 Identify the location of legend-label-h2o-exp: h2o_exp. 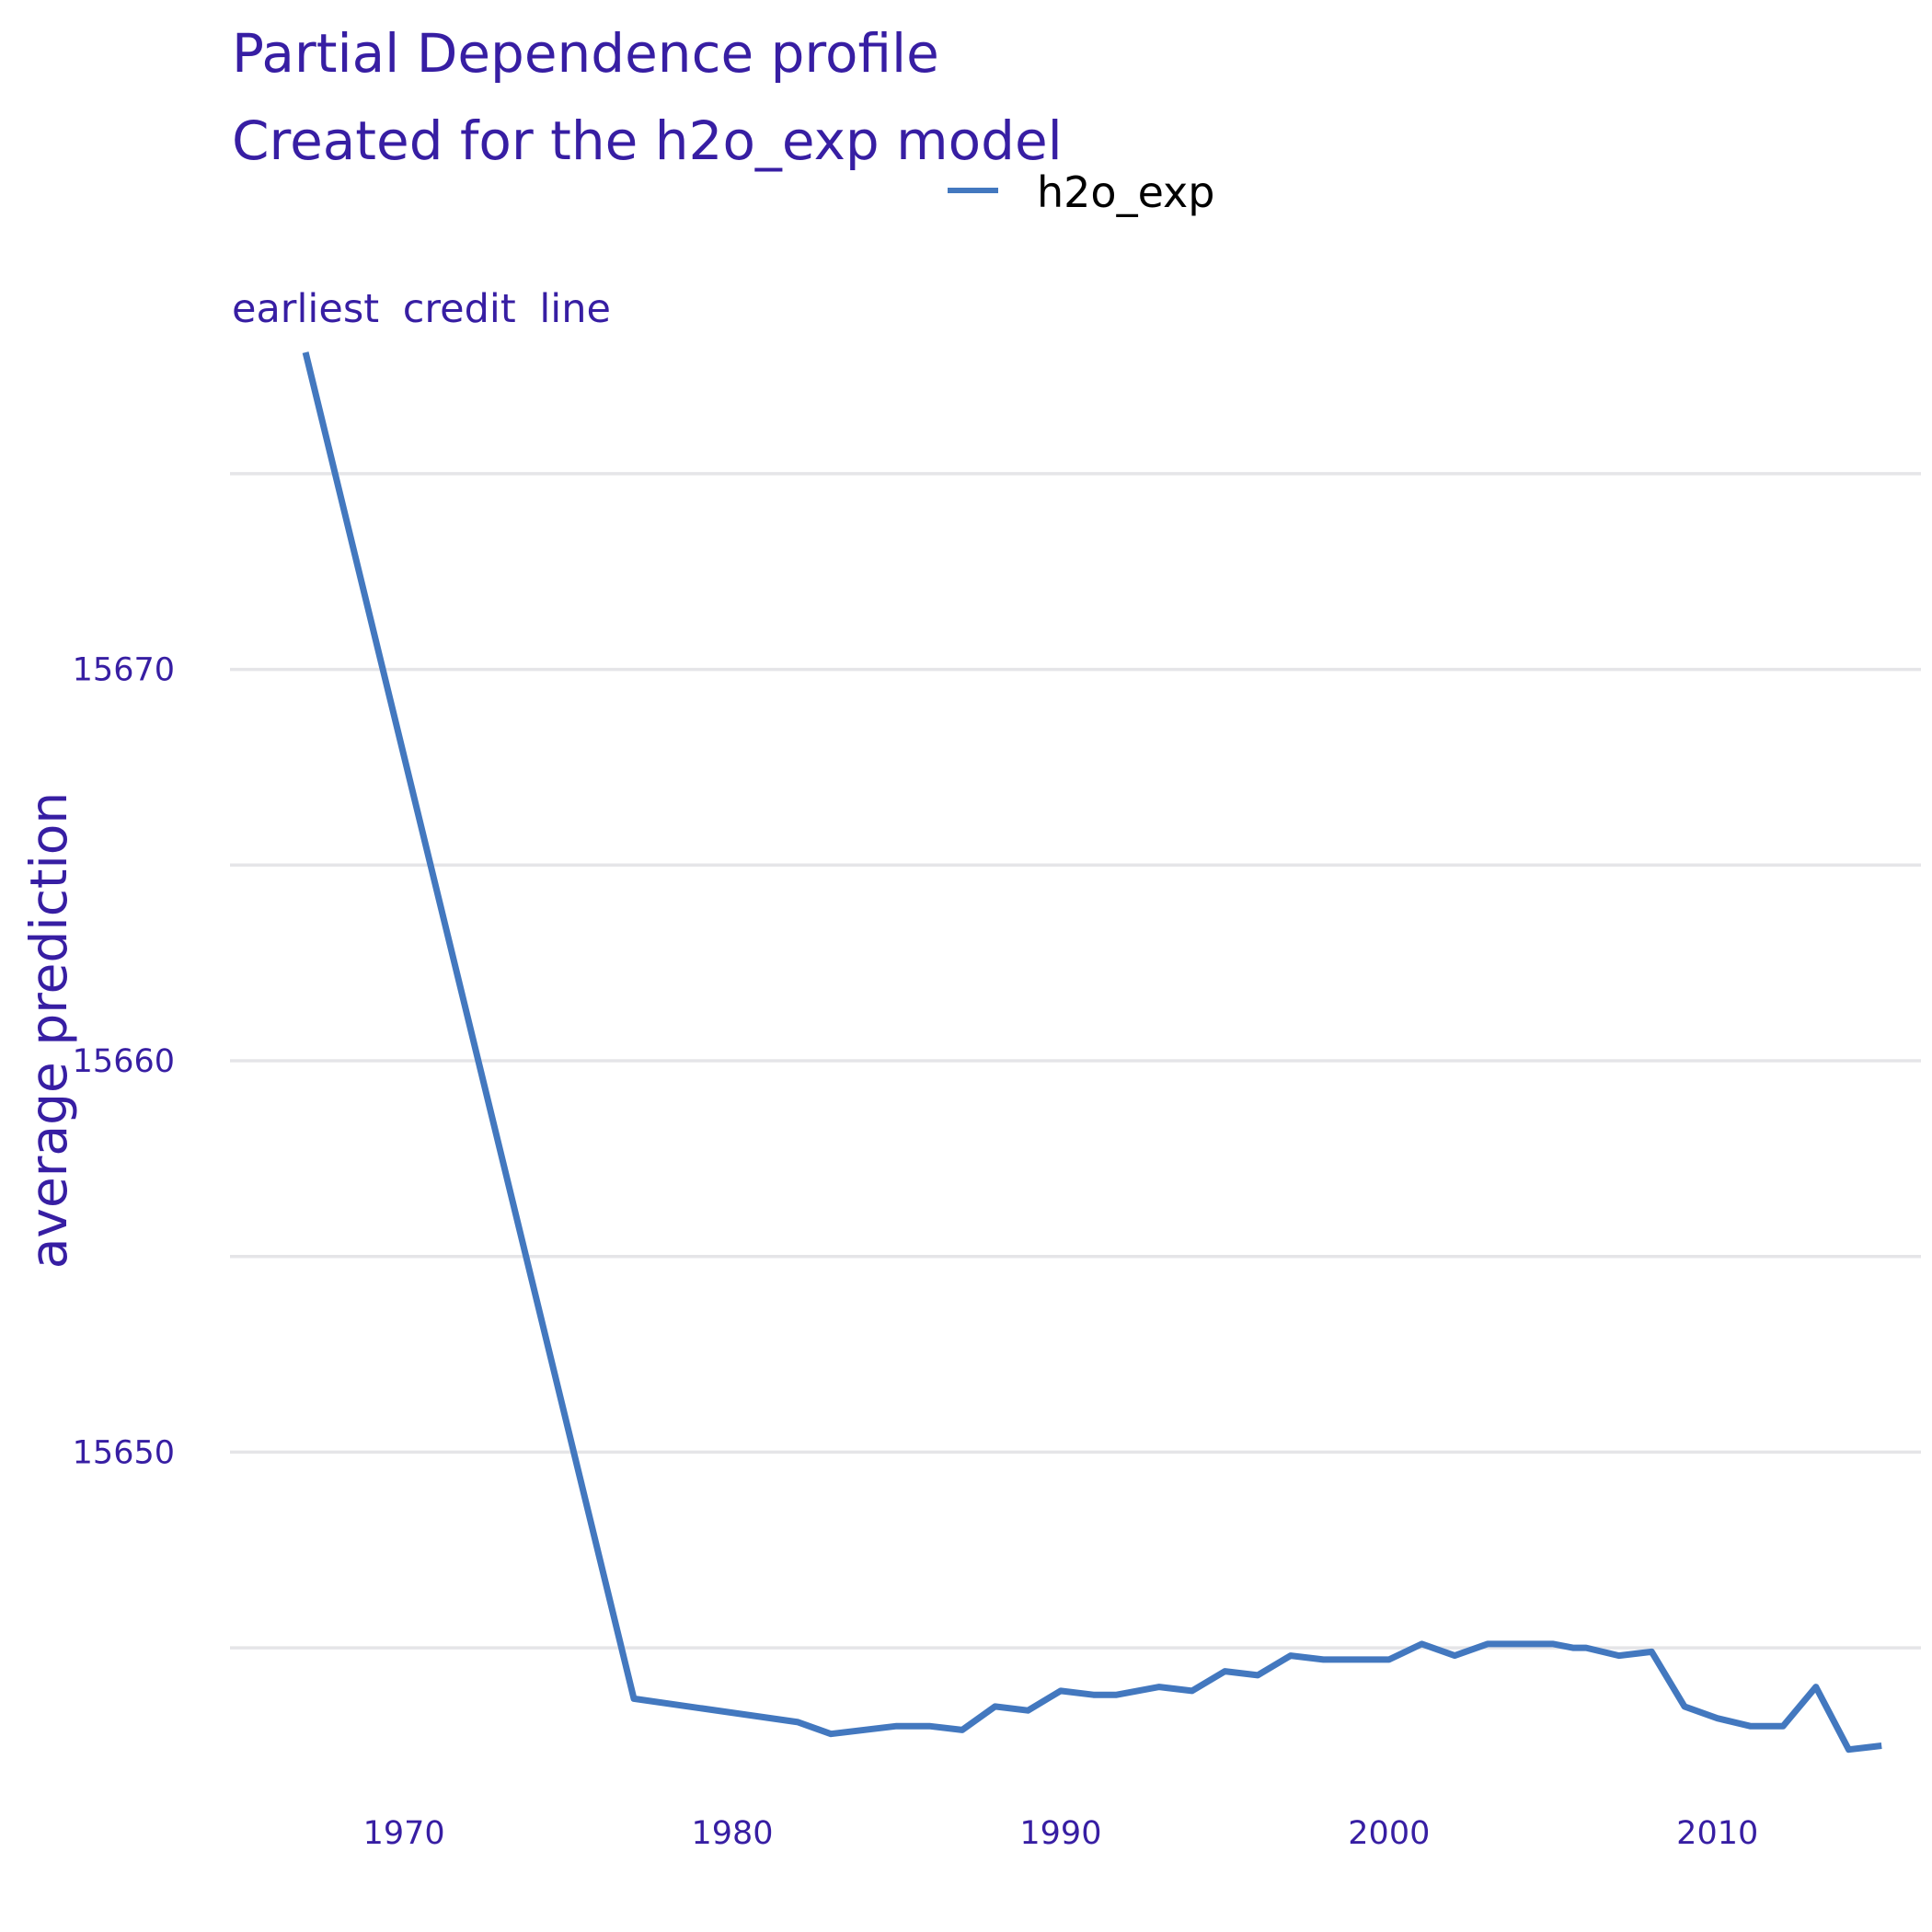
(1125, 192).